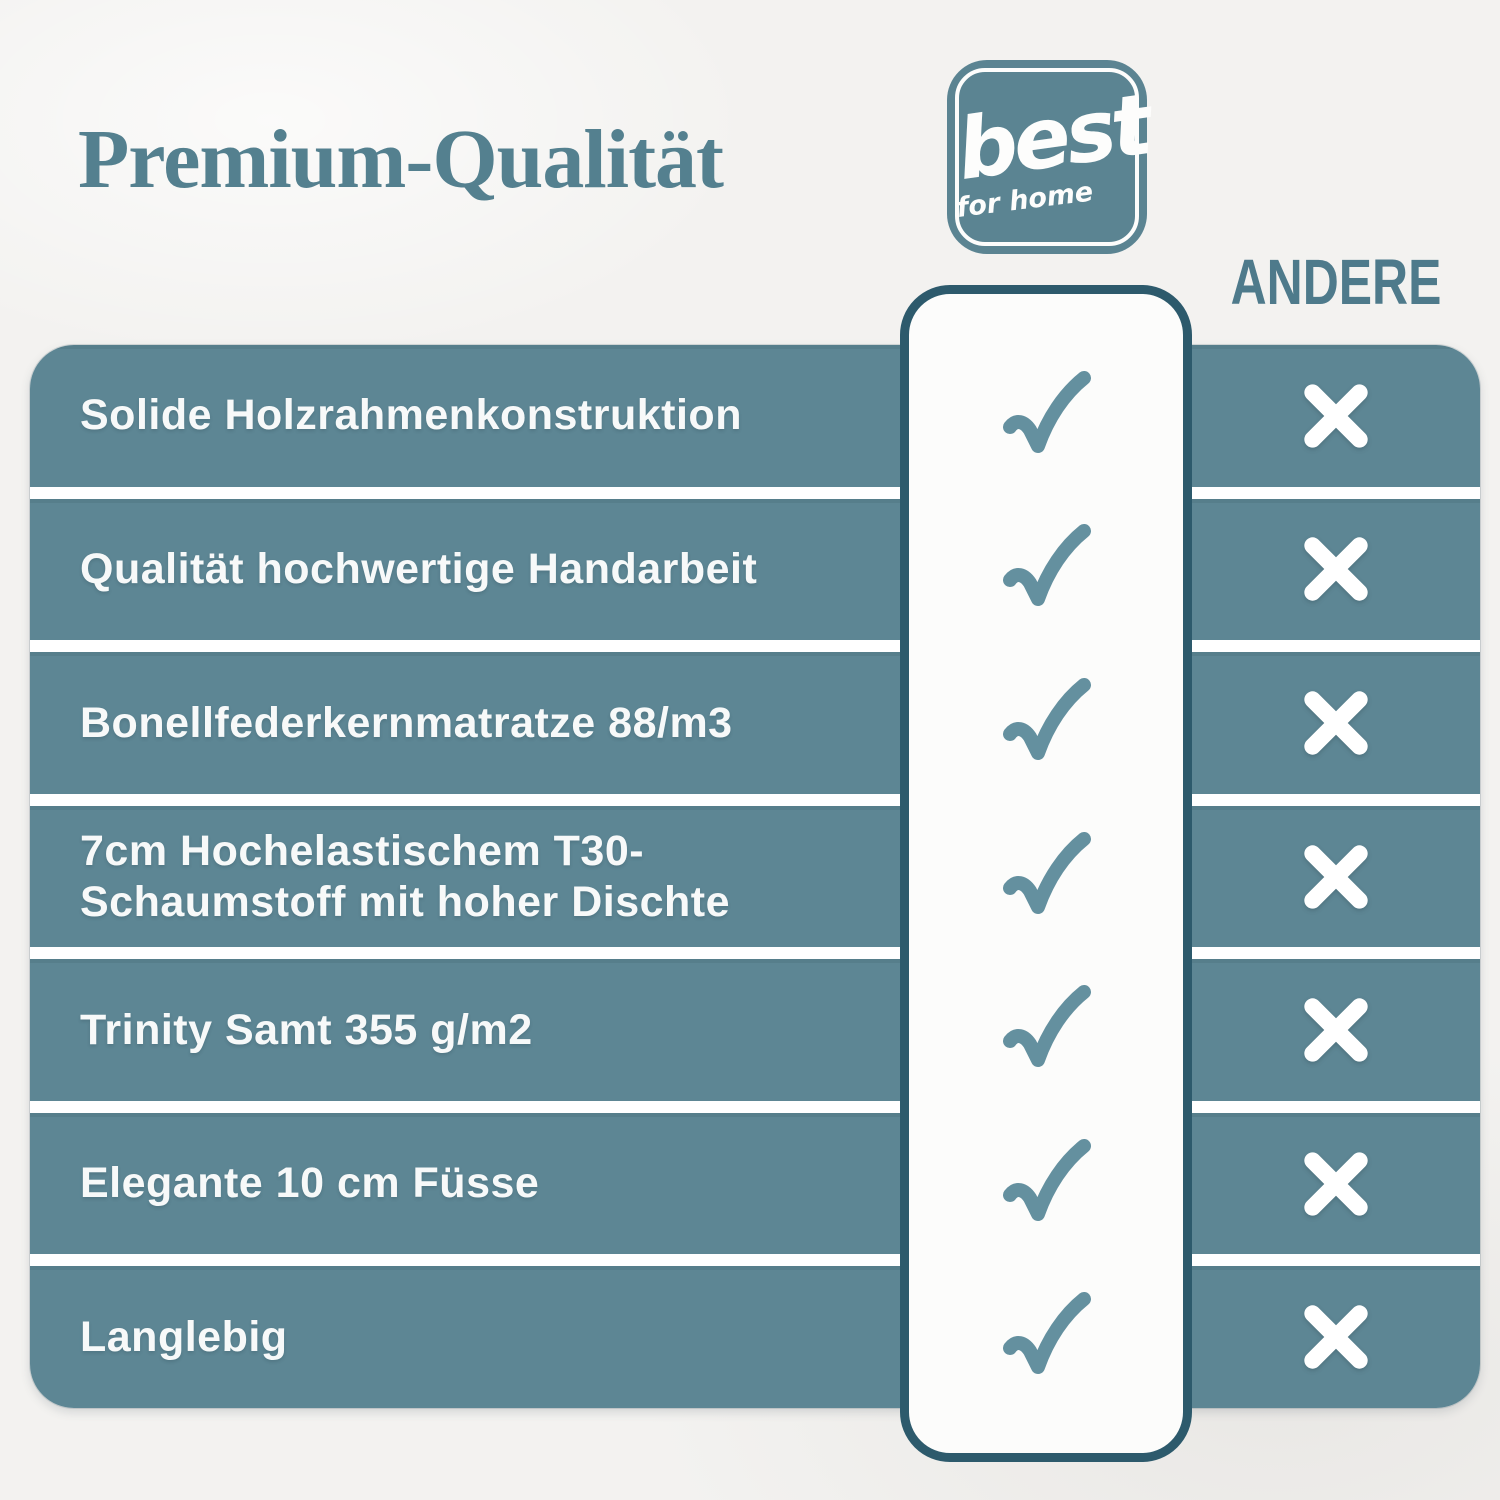 This screenshot has height=1500, width=1500. Describe the element at coordinates (184, 1336) in the screenshot. I see `row-label: Langlebig` at that location.